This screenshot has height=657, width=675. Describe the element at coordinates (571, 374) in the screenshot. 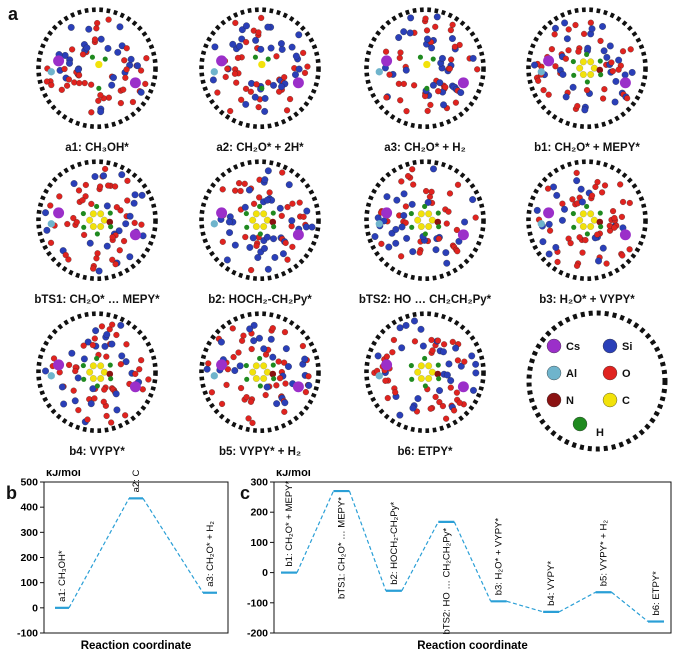

I see `legend-label-Al: Al` at that location.